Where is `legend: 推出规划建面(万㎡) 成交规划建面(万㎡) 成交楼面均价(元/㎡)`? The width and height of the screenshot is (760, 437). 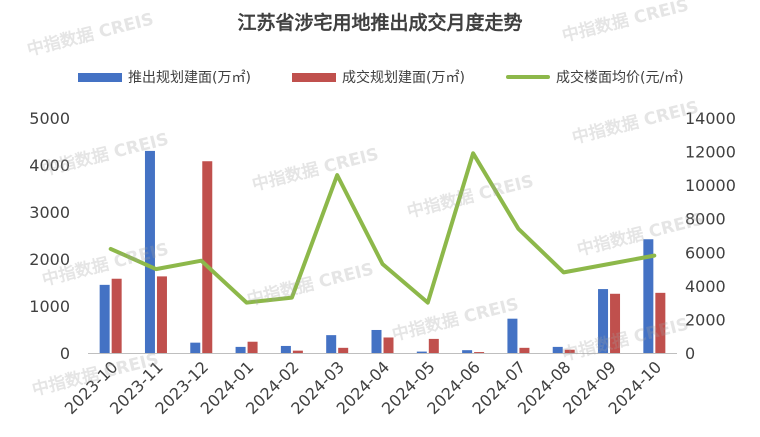
legend: 推出规划建面(万㎡) 成交规划建面(万㎡) 成交楼面均价(元/㎡) is located at coordinates (380, 77).